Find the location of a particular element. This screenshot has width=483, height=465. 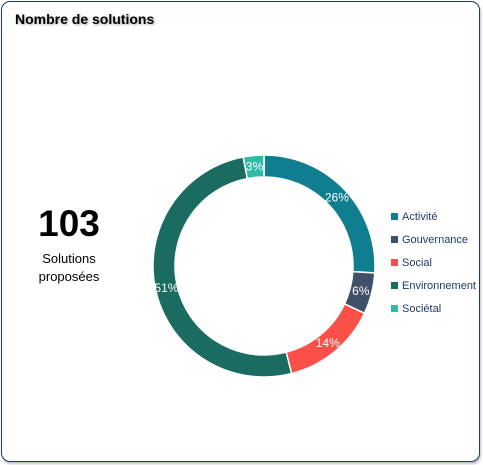

data-label-gouvernance: 6% is located at coordinates (361, 291).